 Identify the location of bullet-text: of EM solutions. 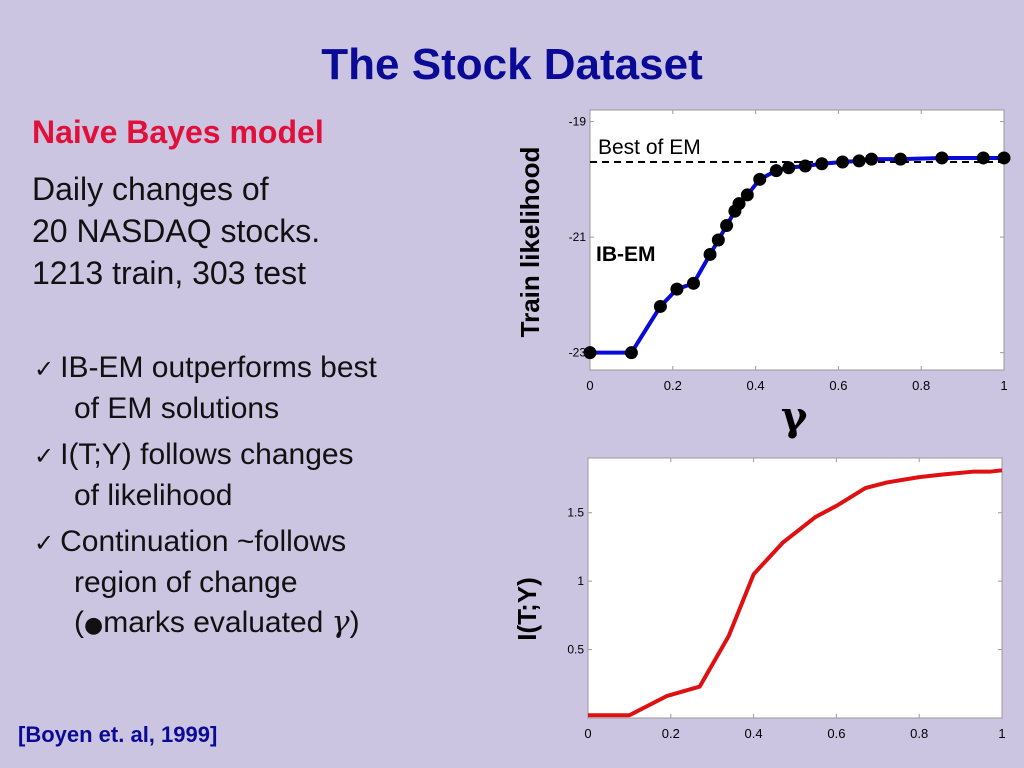
(177, 408).